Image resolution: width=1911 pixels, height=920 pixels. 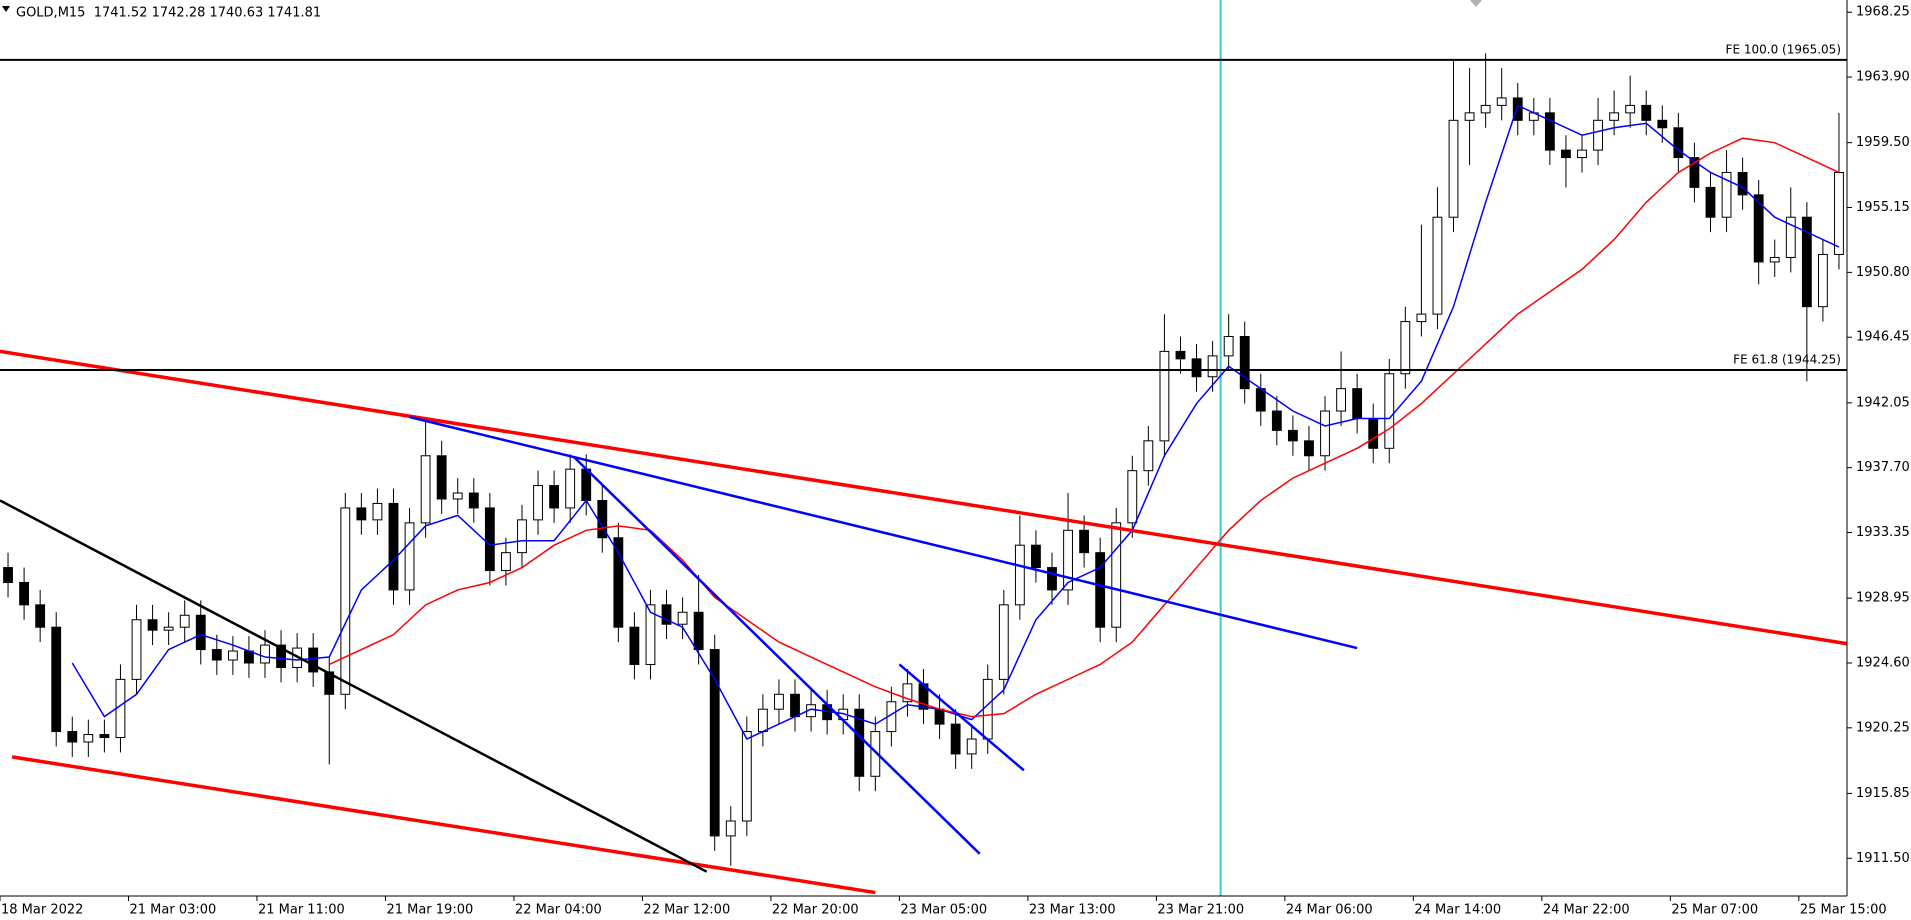 What do you see at coordinates (1883, 402) in the screenshot?
I see `y-tick-label: 1942.05` at bounding box center [1883, 402].